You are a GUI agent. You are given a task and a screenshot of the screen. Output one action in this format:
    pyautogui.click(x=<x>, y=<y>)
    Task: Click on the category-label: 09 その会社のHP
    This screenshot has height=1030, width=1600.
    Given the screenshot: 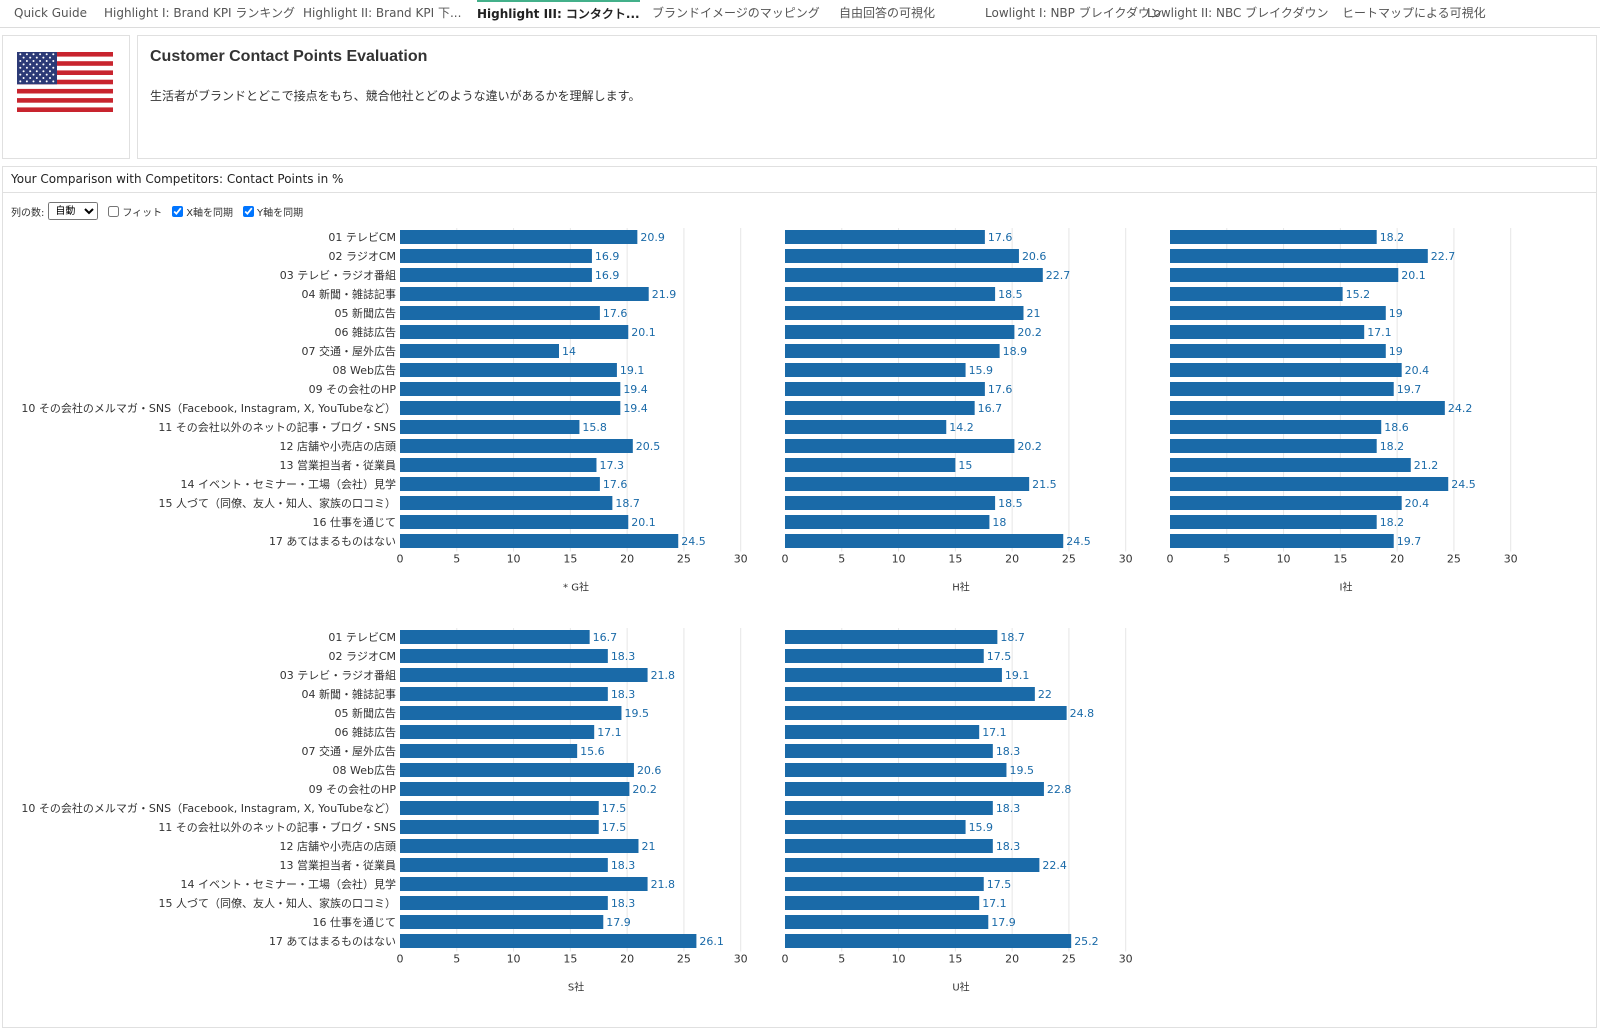 What is the action you would take?
    pyautogui.click(x=353, y=389)
    